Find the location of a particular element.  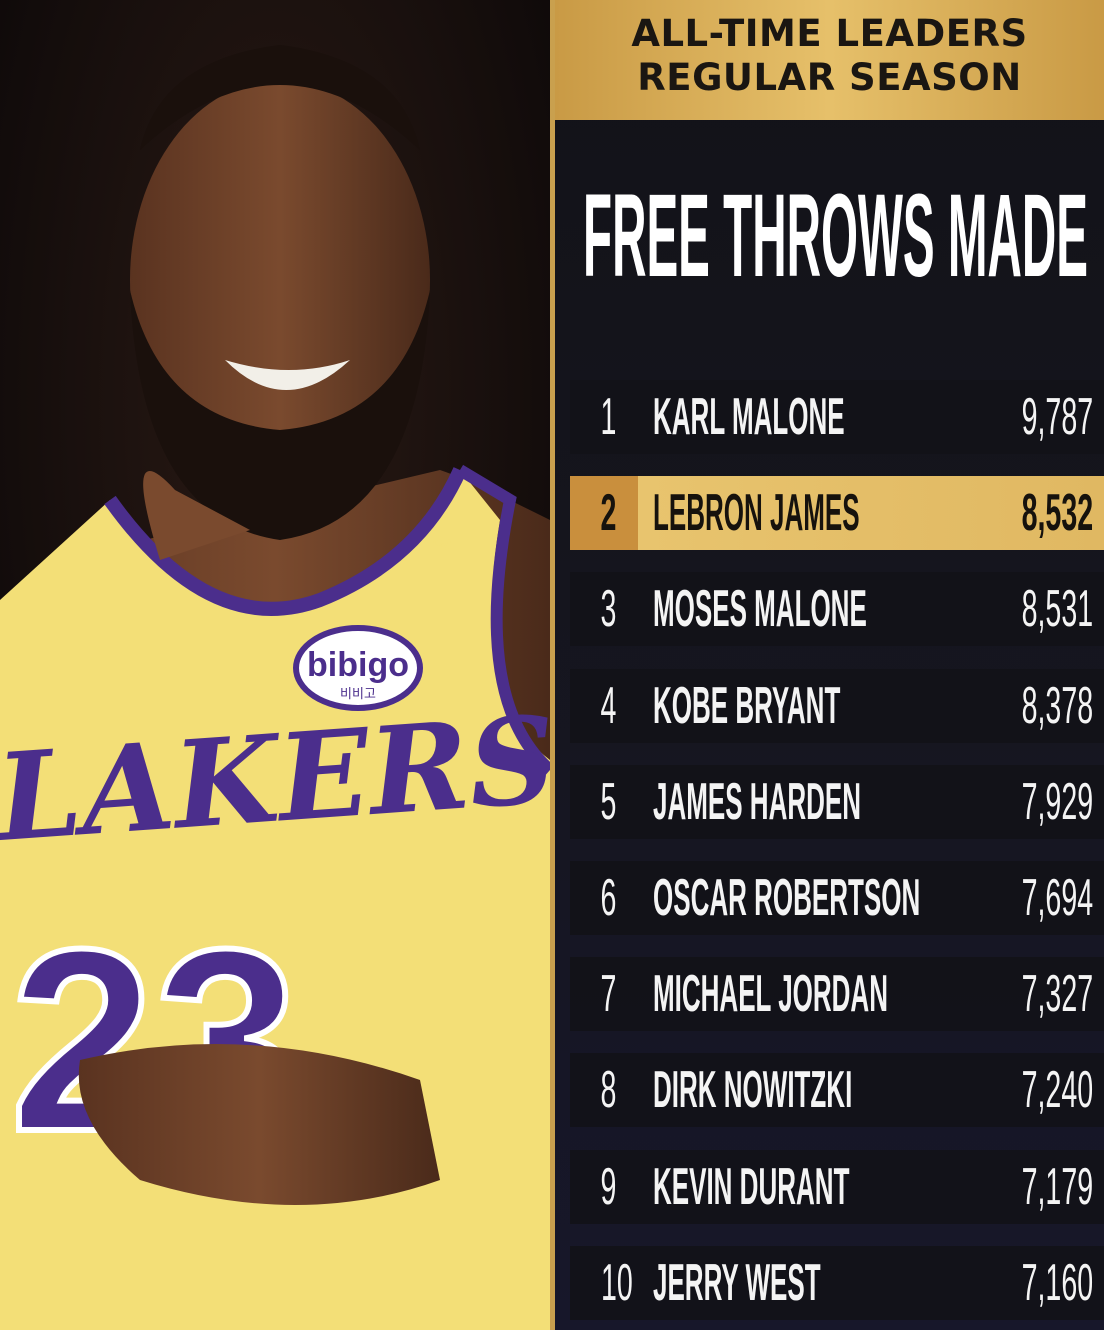

leader-row: 3 MOSES MALONE 8,531 is located at coordinates (837, 609).